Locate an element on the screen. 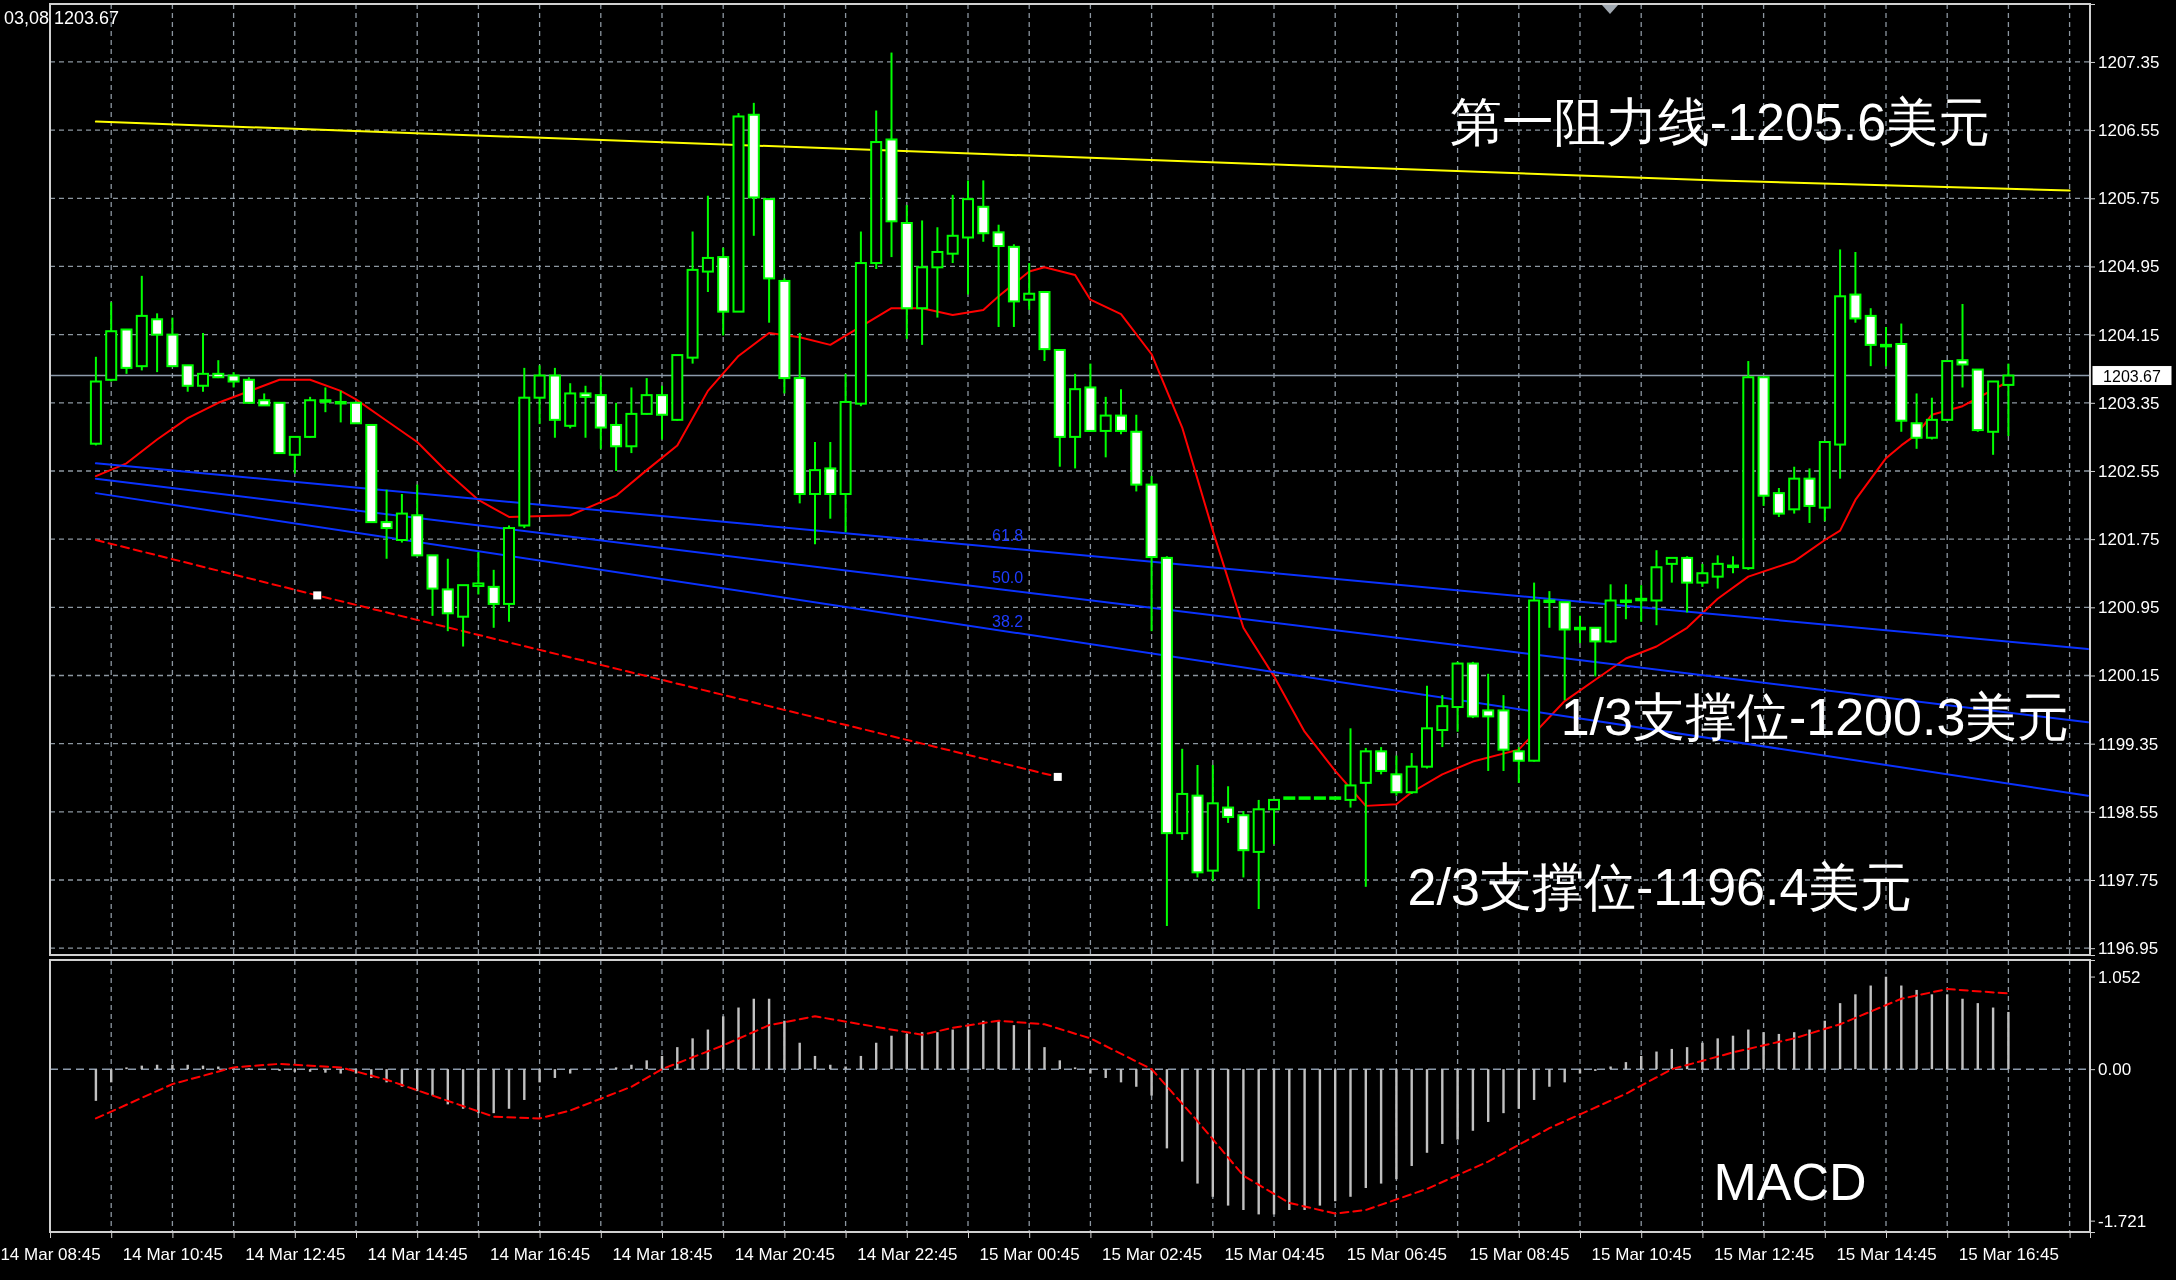 This screenshot has width=2176, height=1280. x-tick-label: 15 Mar 14:45 is located at coordinates (1886, 1254).